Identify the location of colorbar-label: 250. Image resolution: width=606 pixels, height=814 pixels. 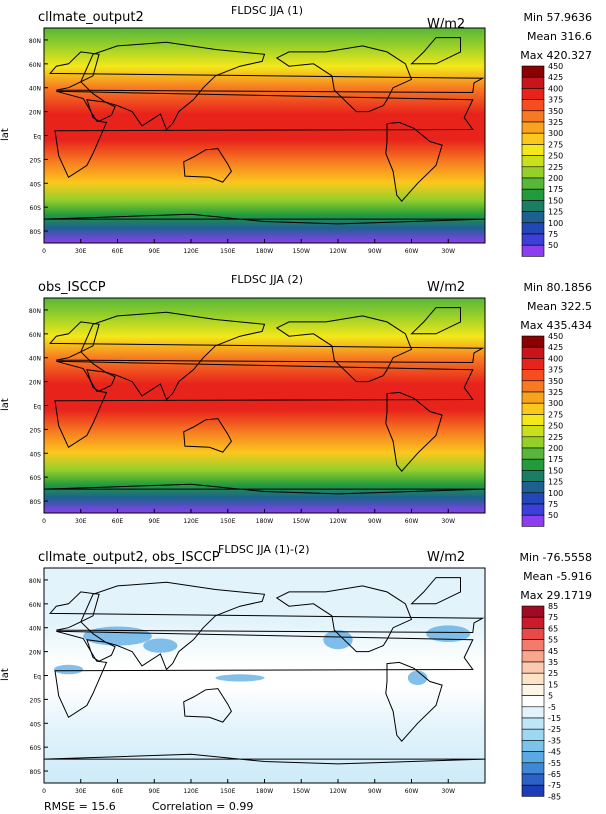
(555, 156).